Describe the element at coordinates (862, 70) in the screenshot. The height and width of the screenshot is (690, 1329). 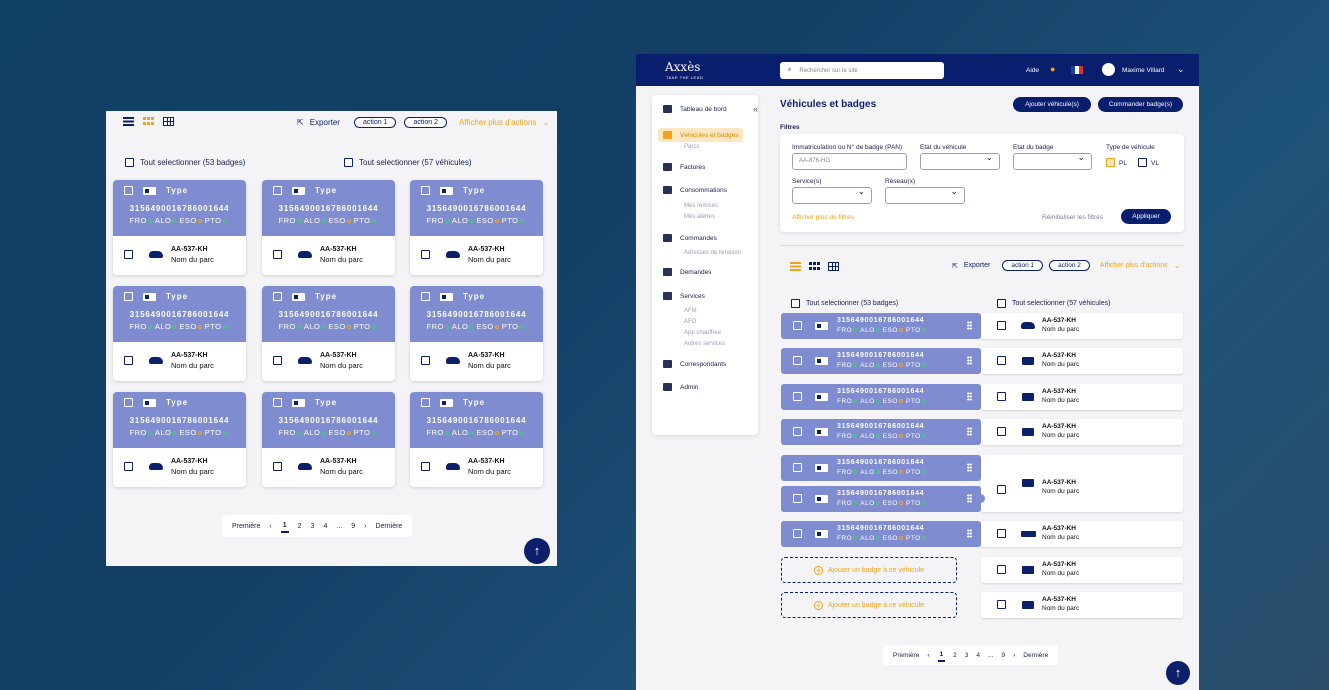
I see `search-input: ⌕ Rechercher sur le site` at that location.